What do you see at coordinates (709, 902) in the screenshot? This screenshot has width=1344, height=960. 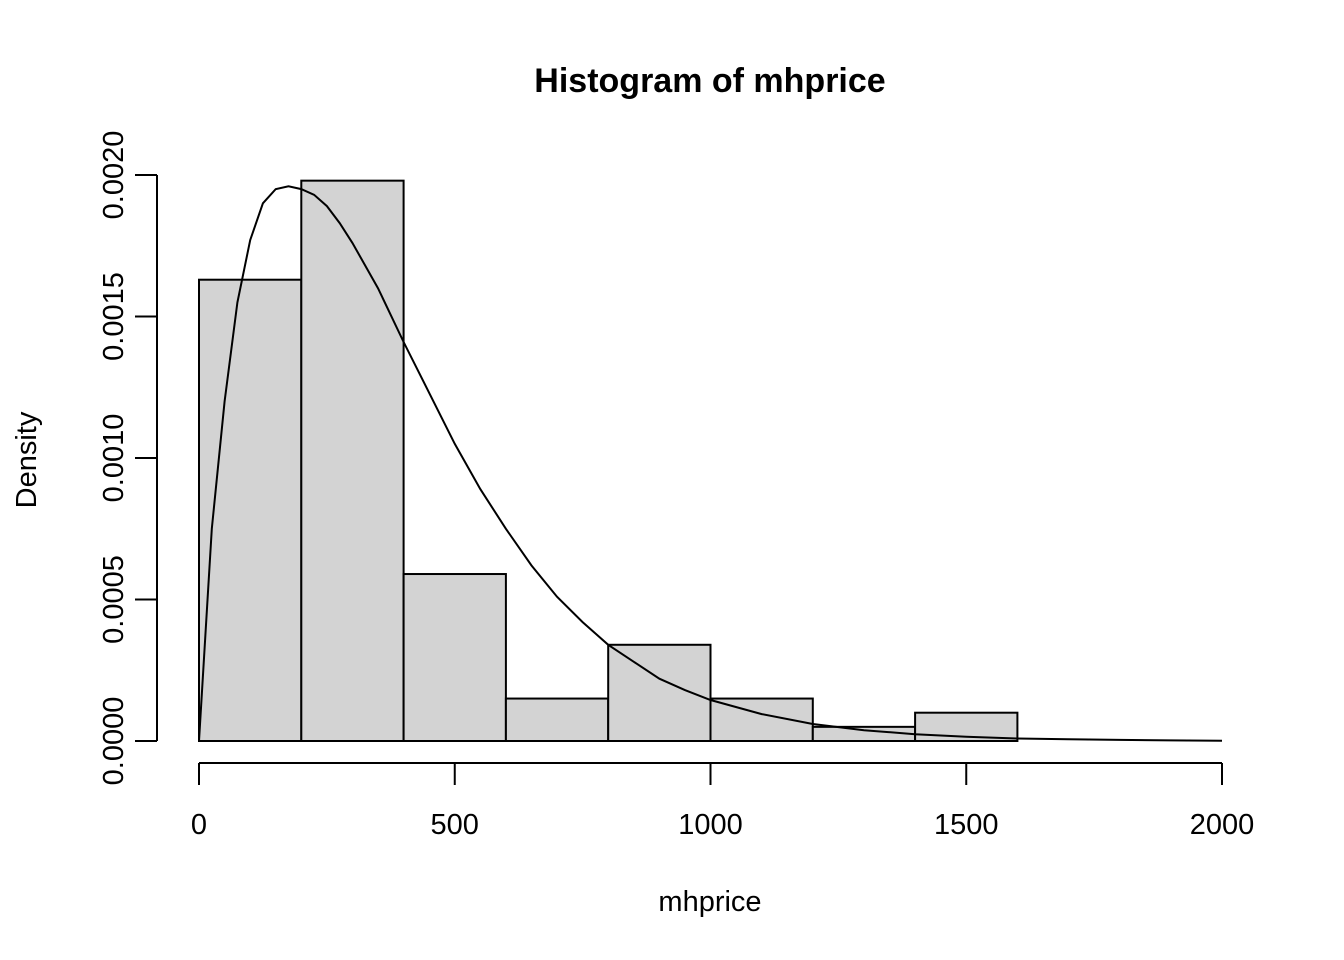 I see `x-axis-label: mhprice` at bounding box center [709, 902].